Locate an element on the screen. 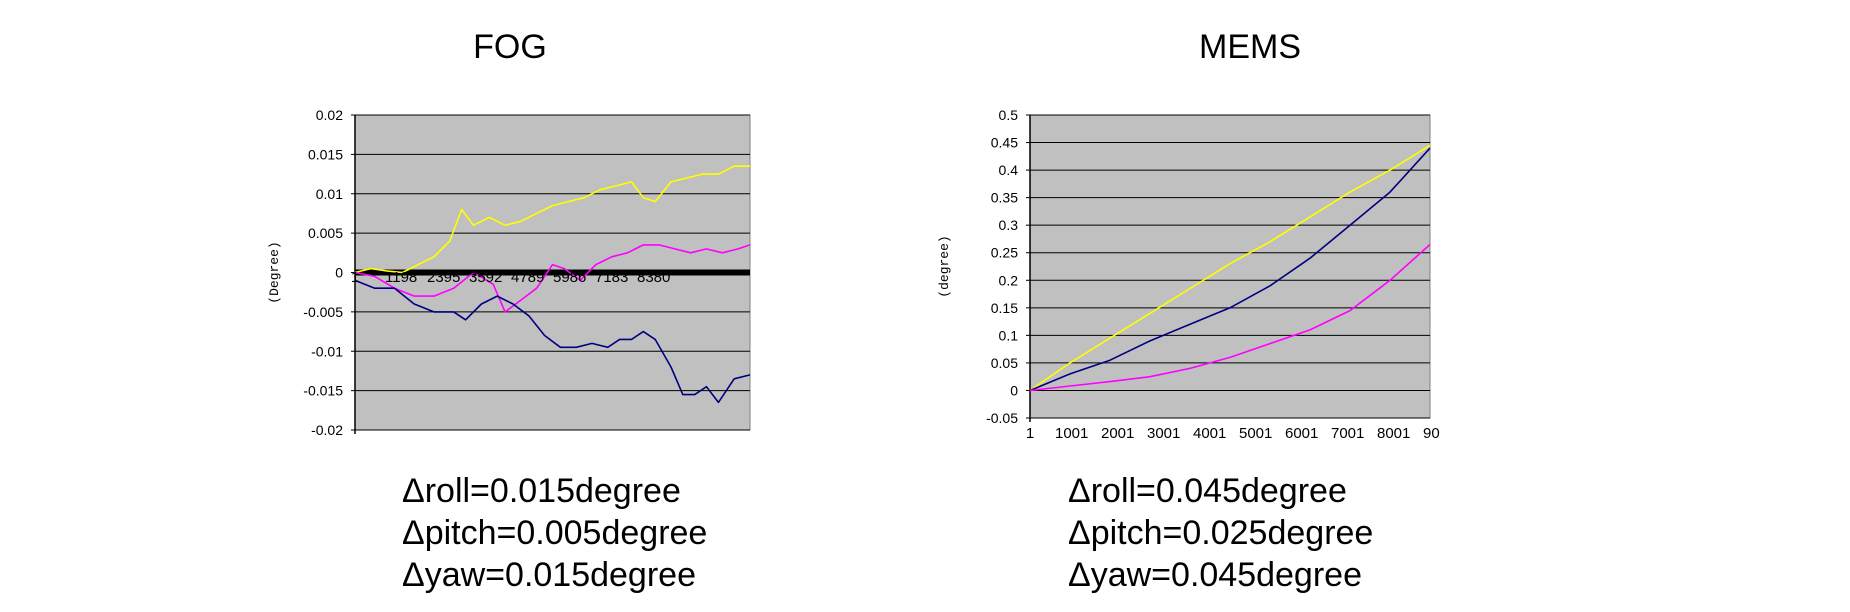  mems-xtick-label: 2001 is located at coordinates (1117, 432).